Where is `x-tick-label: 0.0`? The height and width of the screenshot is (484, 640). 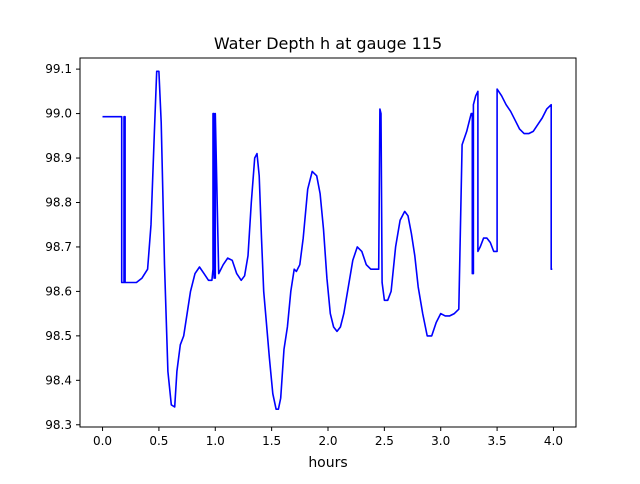 x-tick-label: 0.0 is located at coordinates (102, 441).